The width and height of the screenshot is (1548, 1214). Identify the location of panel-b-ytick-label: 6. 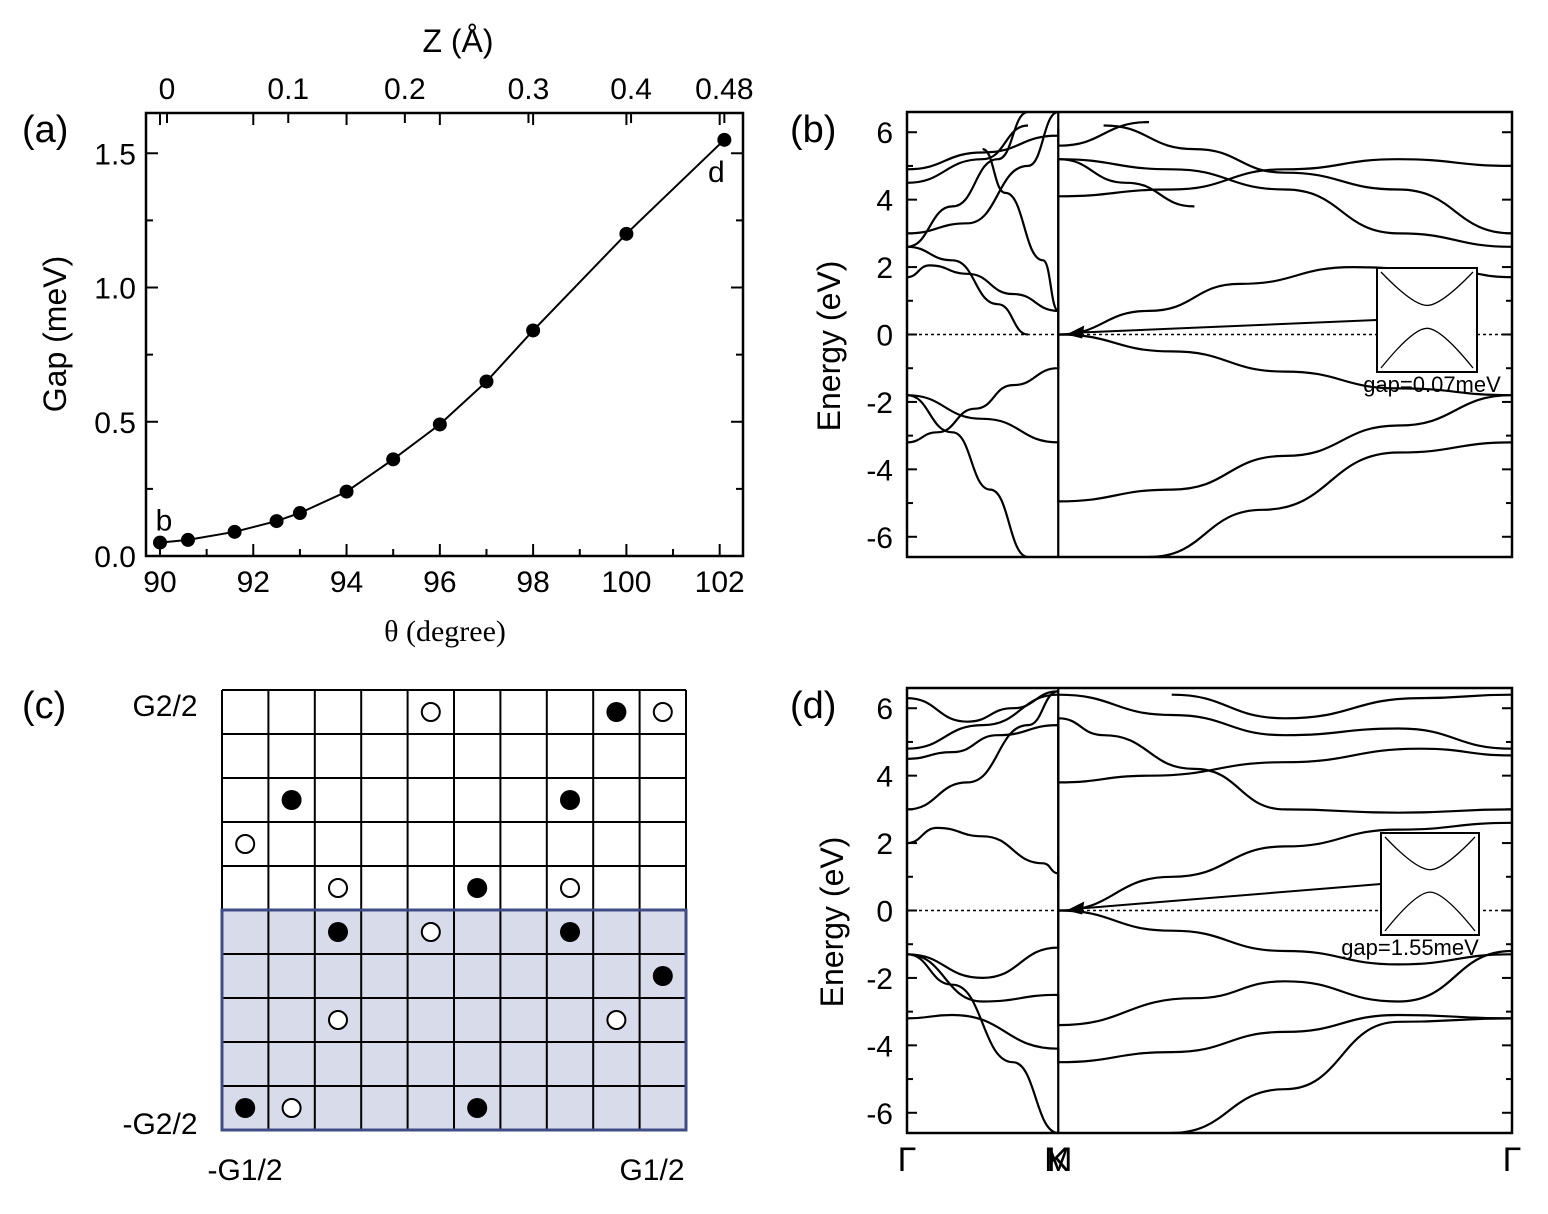
(884, 133).